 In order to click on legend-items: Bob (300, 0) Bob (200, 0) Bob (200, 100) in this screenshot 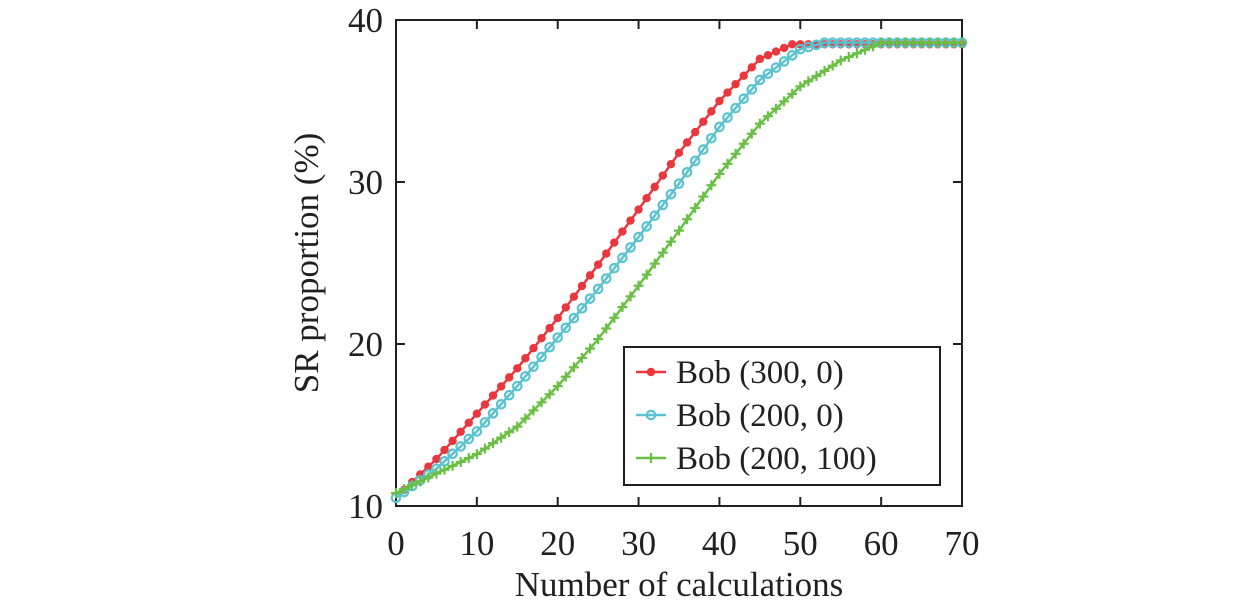, I will do `click(756, 416)`.